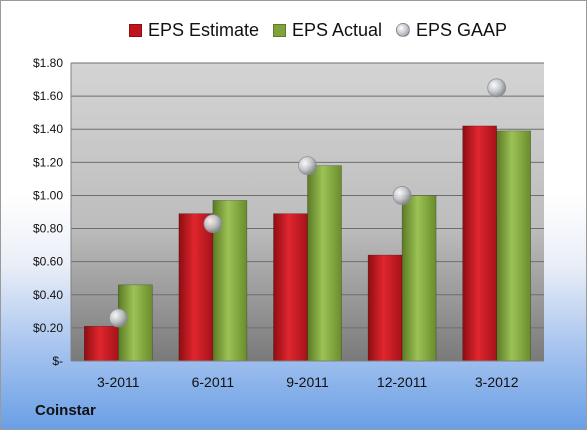 The width and height of the screenshot is (587, 430). Describe the element at coordinates (213, 382) in the screenshot. I see `x-tick-label: 6-2011` at that location.